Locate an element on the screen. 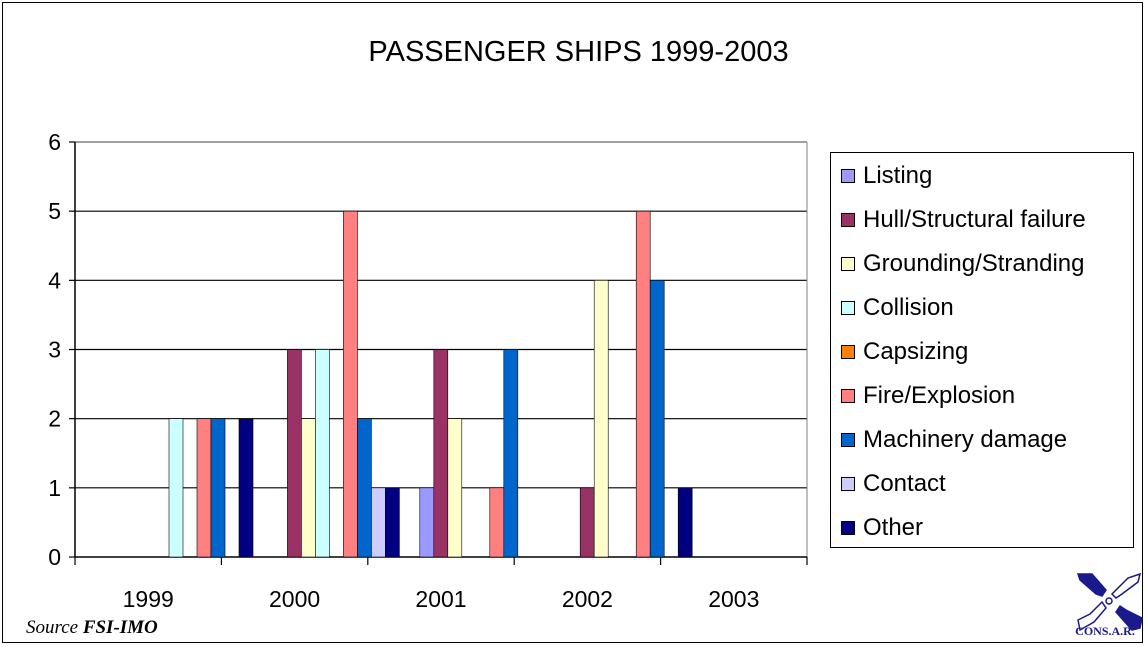 Image resolution: width=1147 pixels, height=647 pixels. legend-item: Contact is located at coordinates (893, 483).